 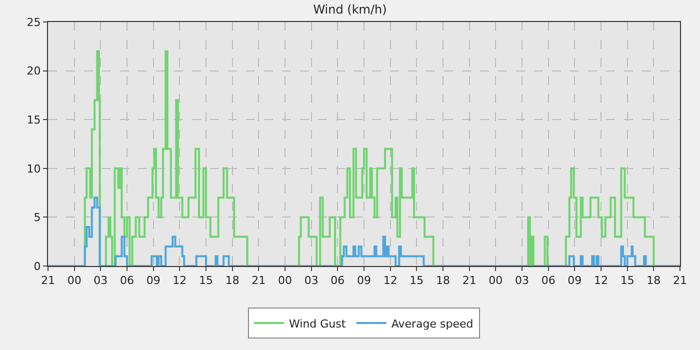 What do you see at coordinates (33, 71) in the screenshot?
I see `y-tick-label: 20` at bounding box center [33, 71].